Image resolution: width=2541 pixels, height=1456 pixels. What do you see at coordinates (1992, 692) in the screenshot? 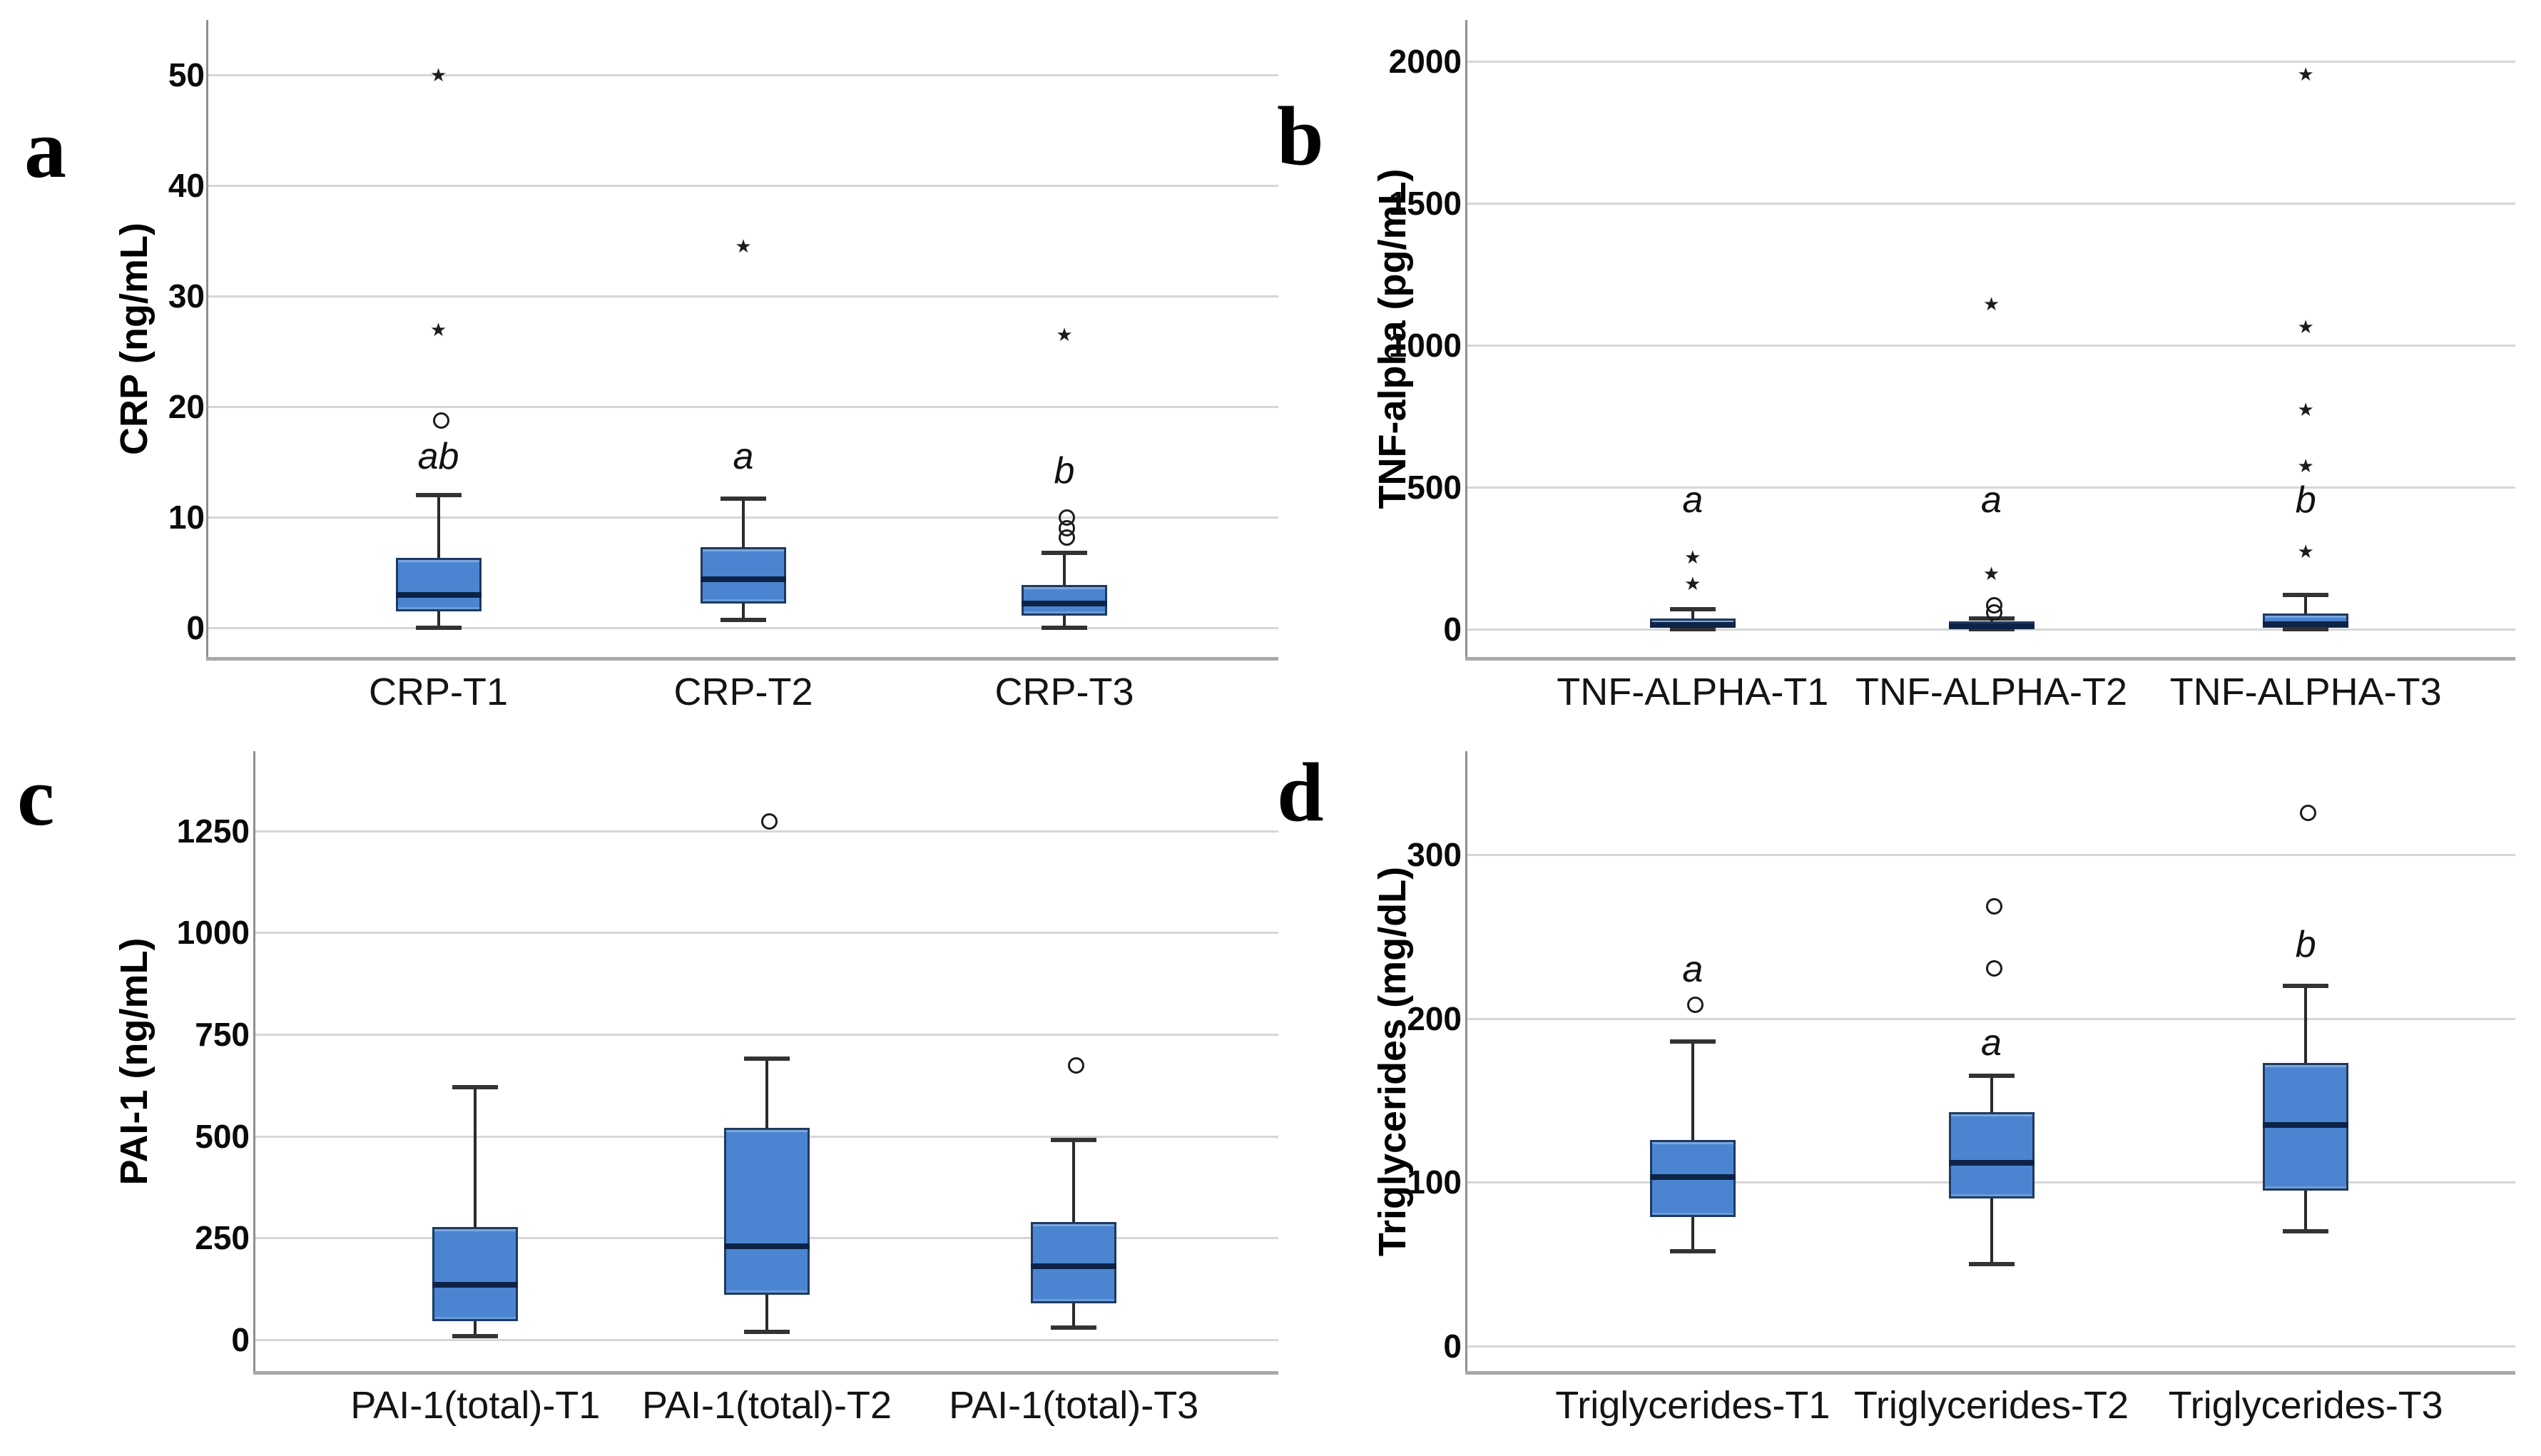
I see `category-label: TNF-ALPHA-T2` at bounding box center [1992, 692].